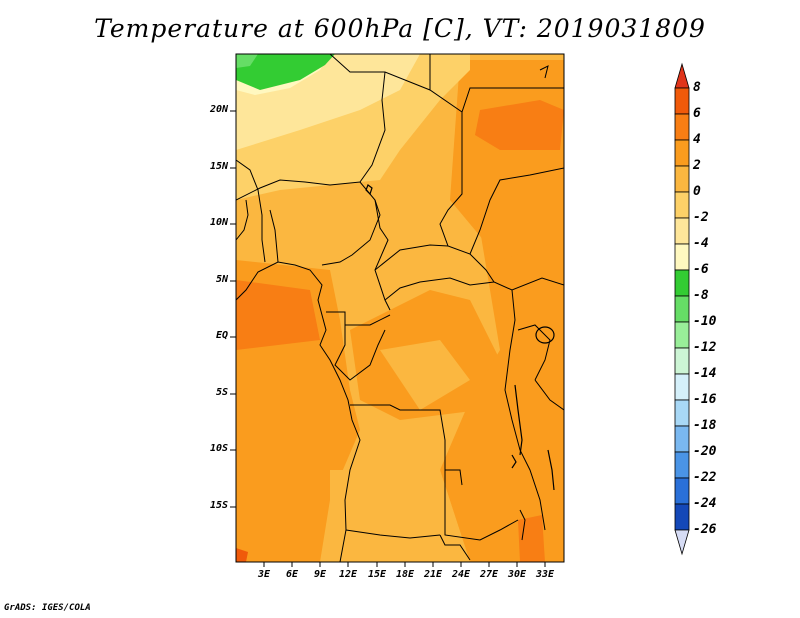  I want to click on border-egypt-sudan, so click(512, 100).